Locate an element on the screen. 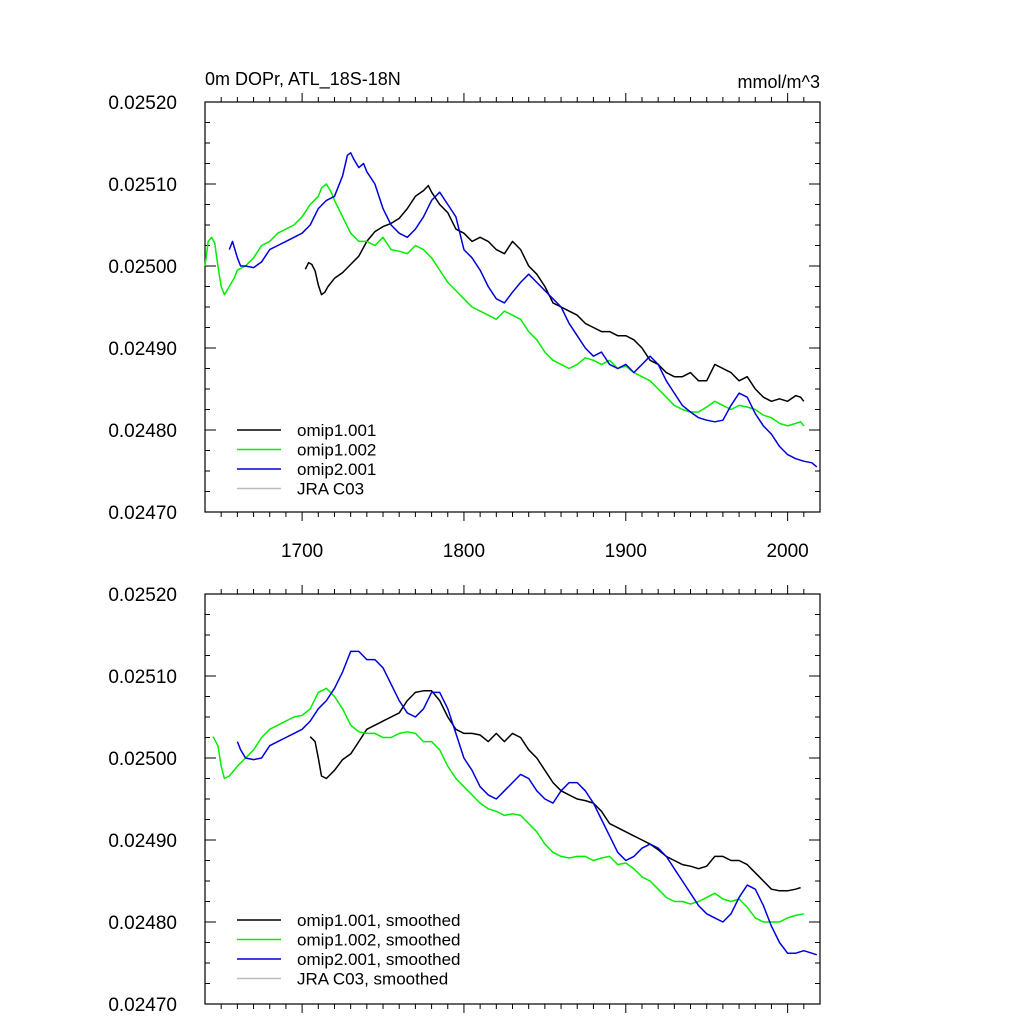  legend-label: omip1.001 is located at coordinates (336, 430).